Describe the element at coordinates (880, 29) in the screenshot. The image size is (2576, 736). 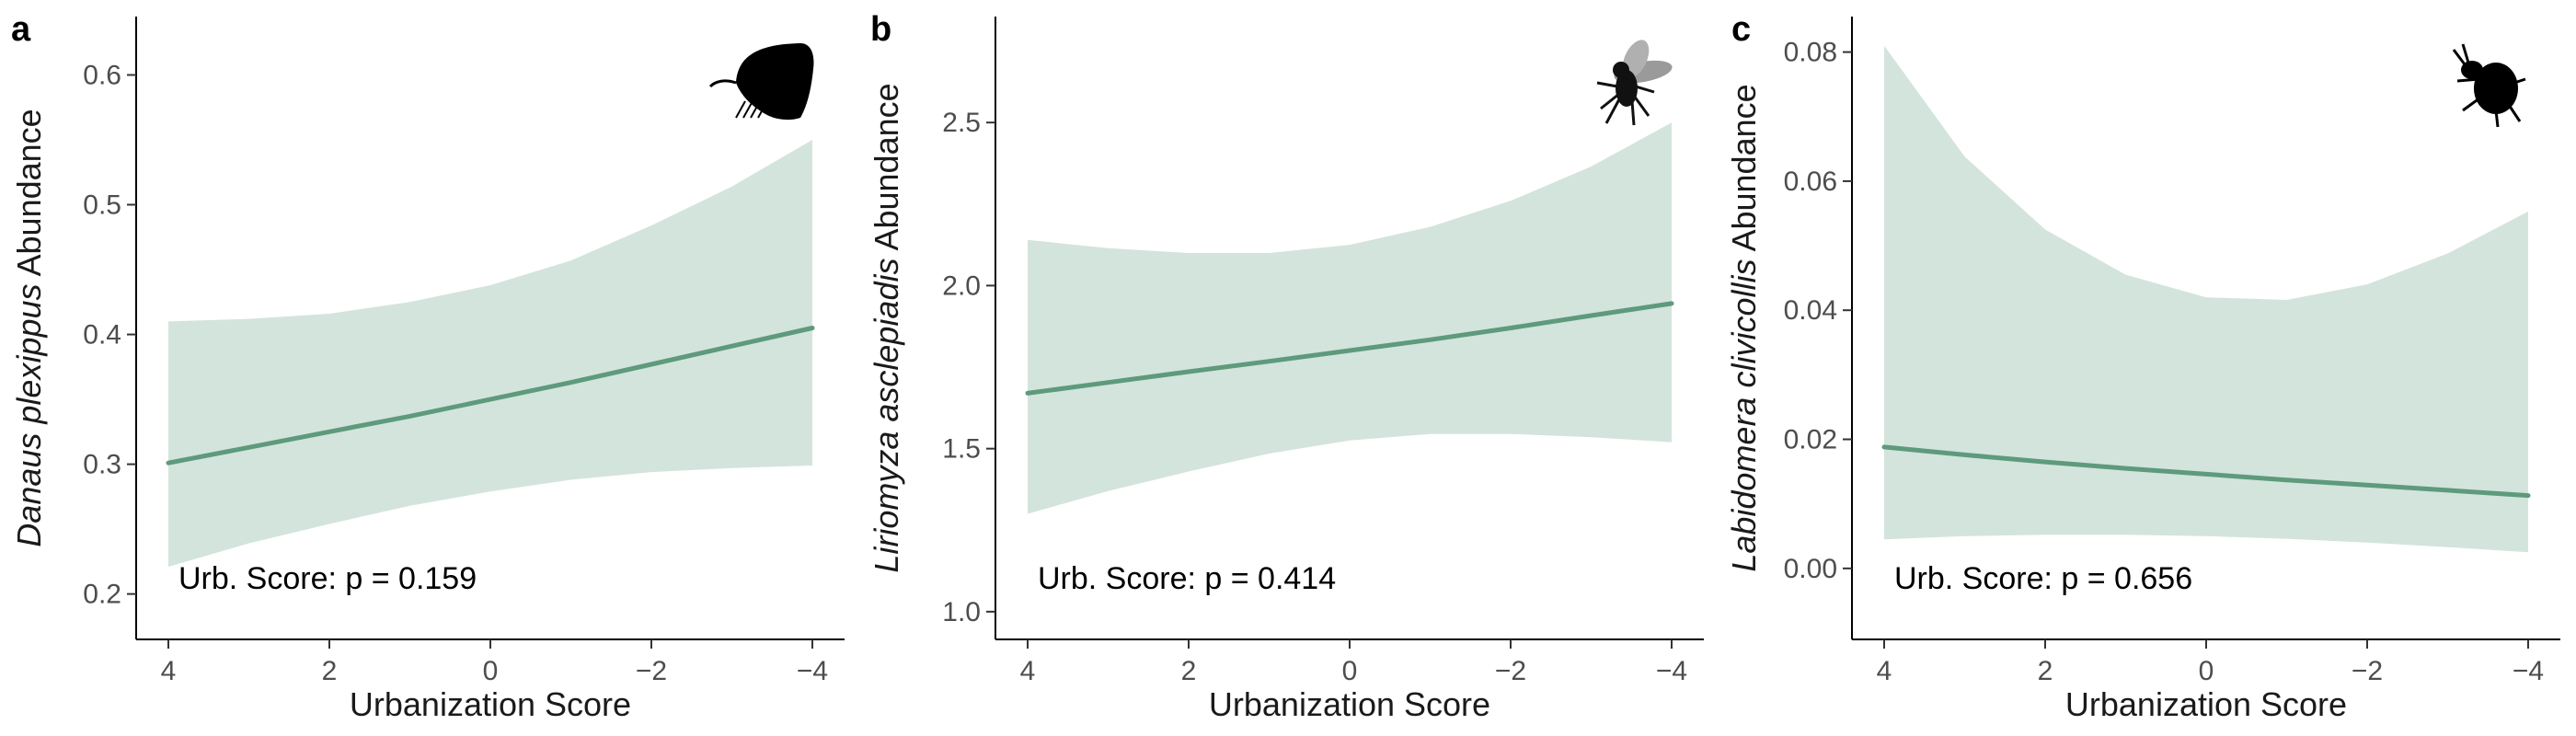
I see `panel-letter: b` at that location.